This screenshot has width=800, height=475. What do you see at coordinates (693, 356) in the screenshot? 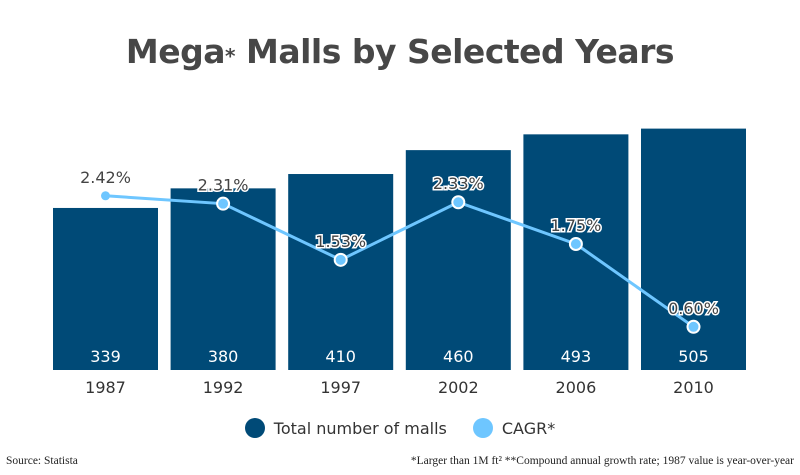
I see `bar-value-label: 505` at bounding box center [693, 356].